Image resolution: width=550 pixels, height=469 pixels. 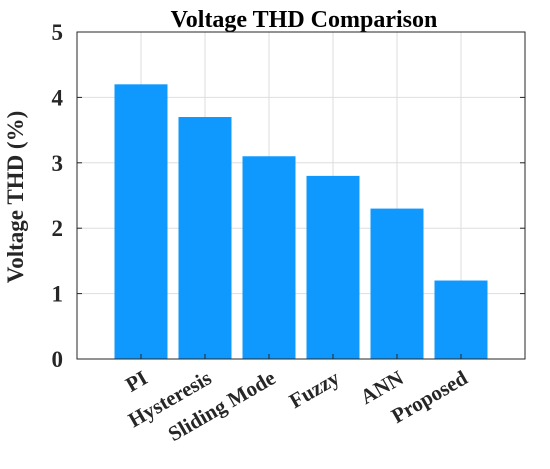 What do you see at coordinates (333, 267) in the screenshot?
I see `bar-fuzzy` at bounding box center [333, 267].